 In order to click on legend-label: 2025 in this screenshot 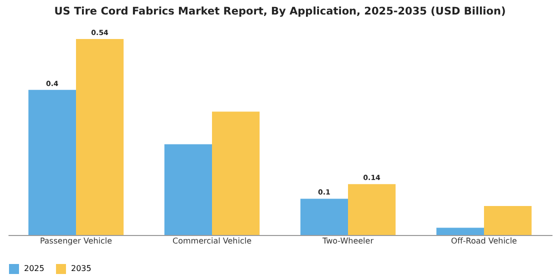, I will do `click(34, 268)`.